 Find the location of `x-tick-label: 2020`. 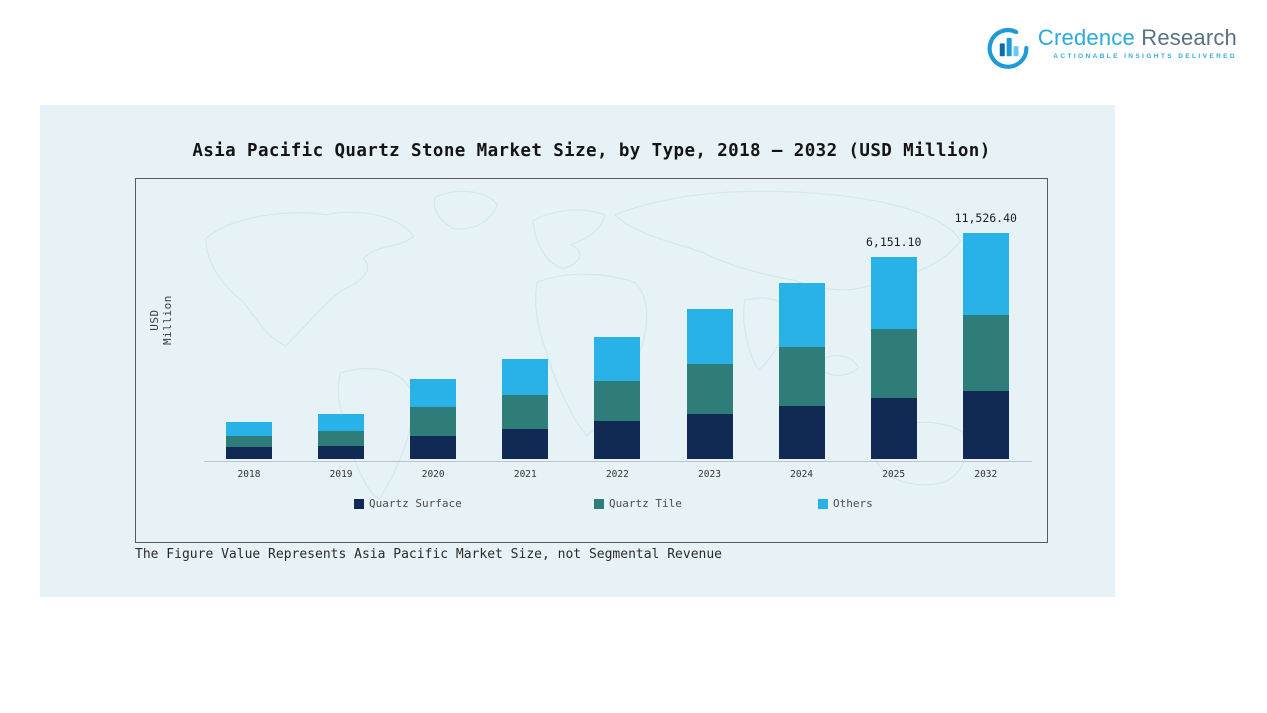

x-tick-label: 2020 is located at coordinates (433, 474).